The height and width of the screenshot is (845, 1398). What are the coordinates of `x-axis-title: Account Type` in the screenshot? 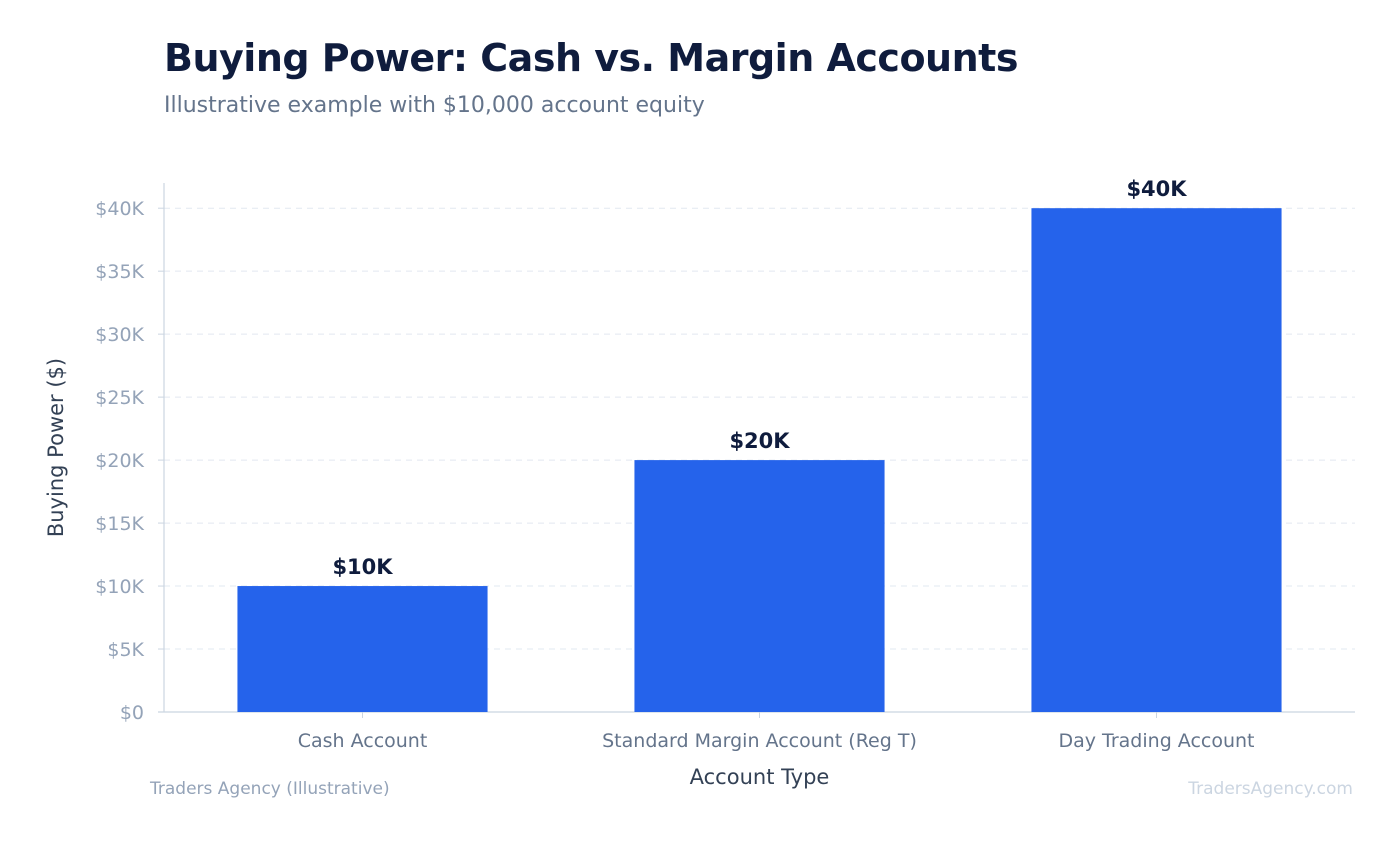 It's located at (760, 777).